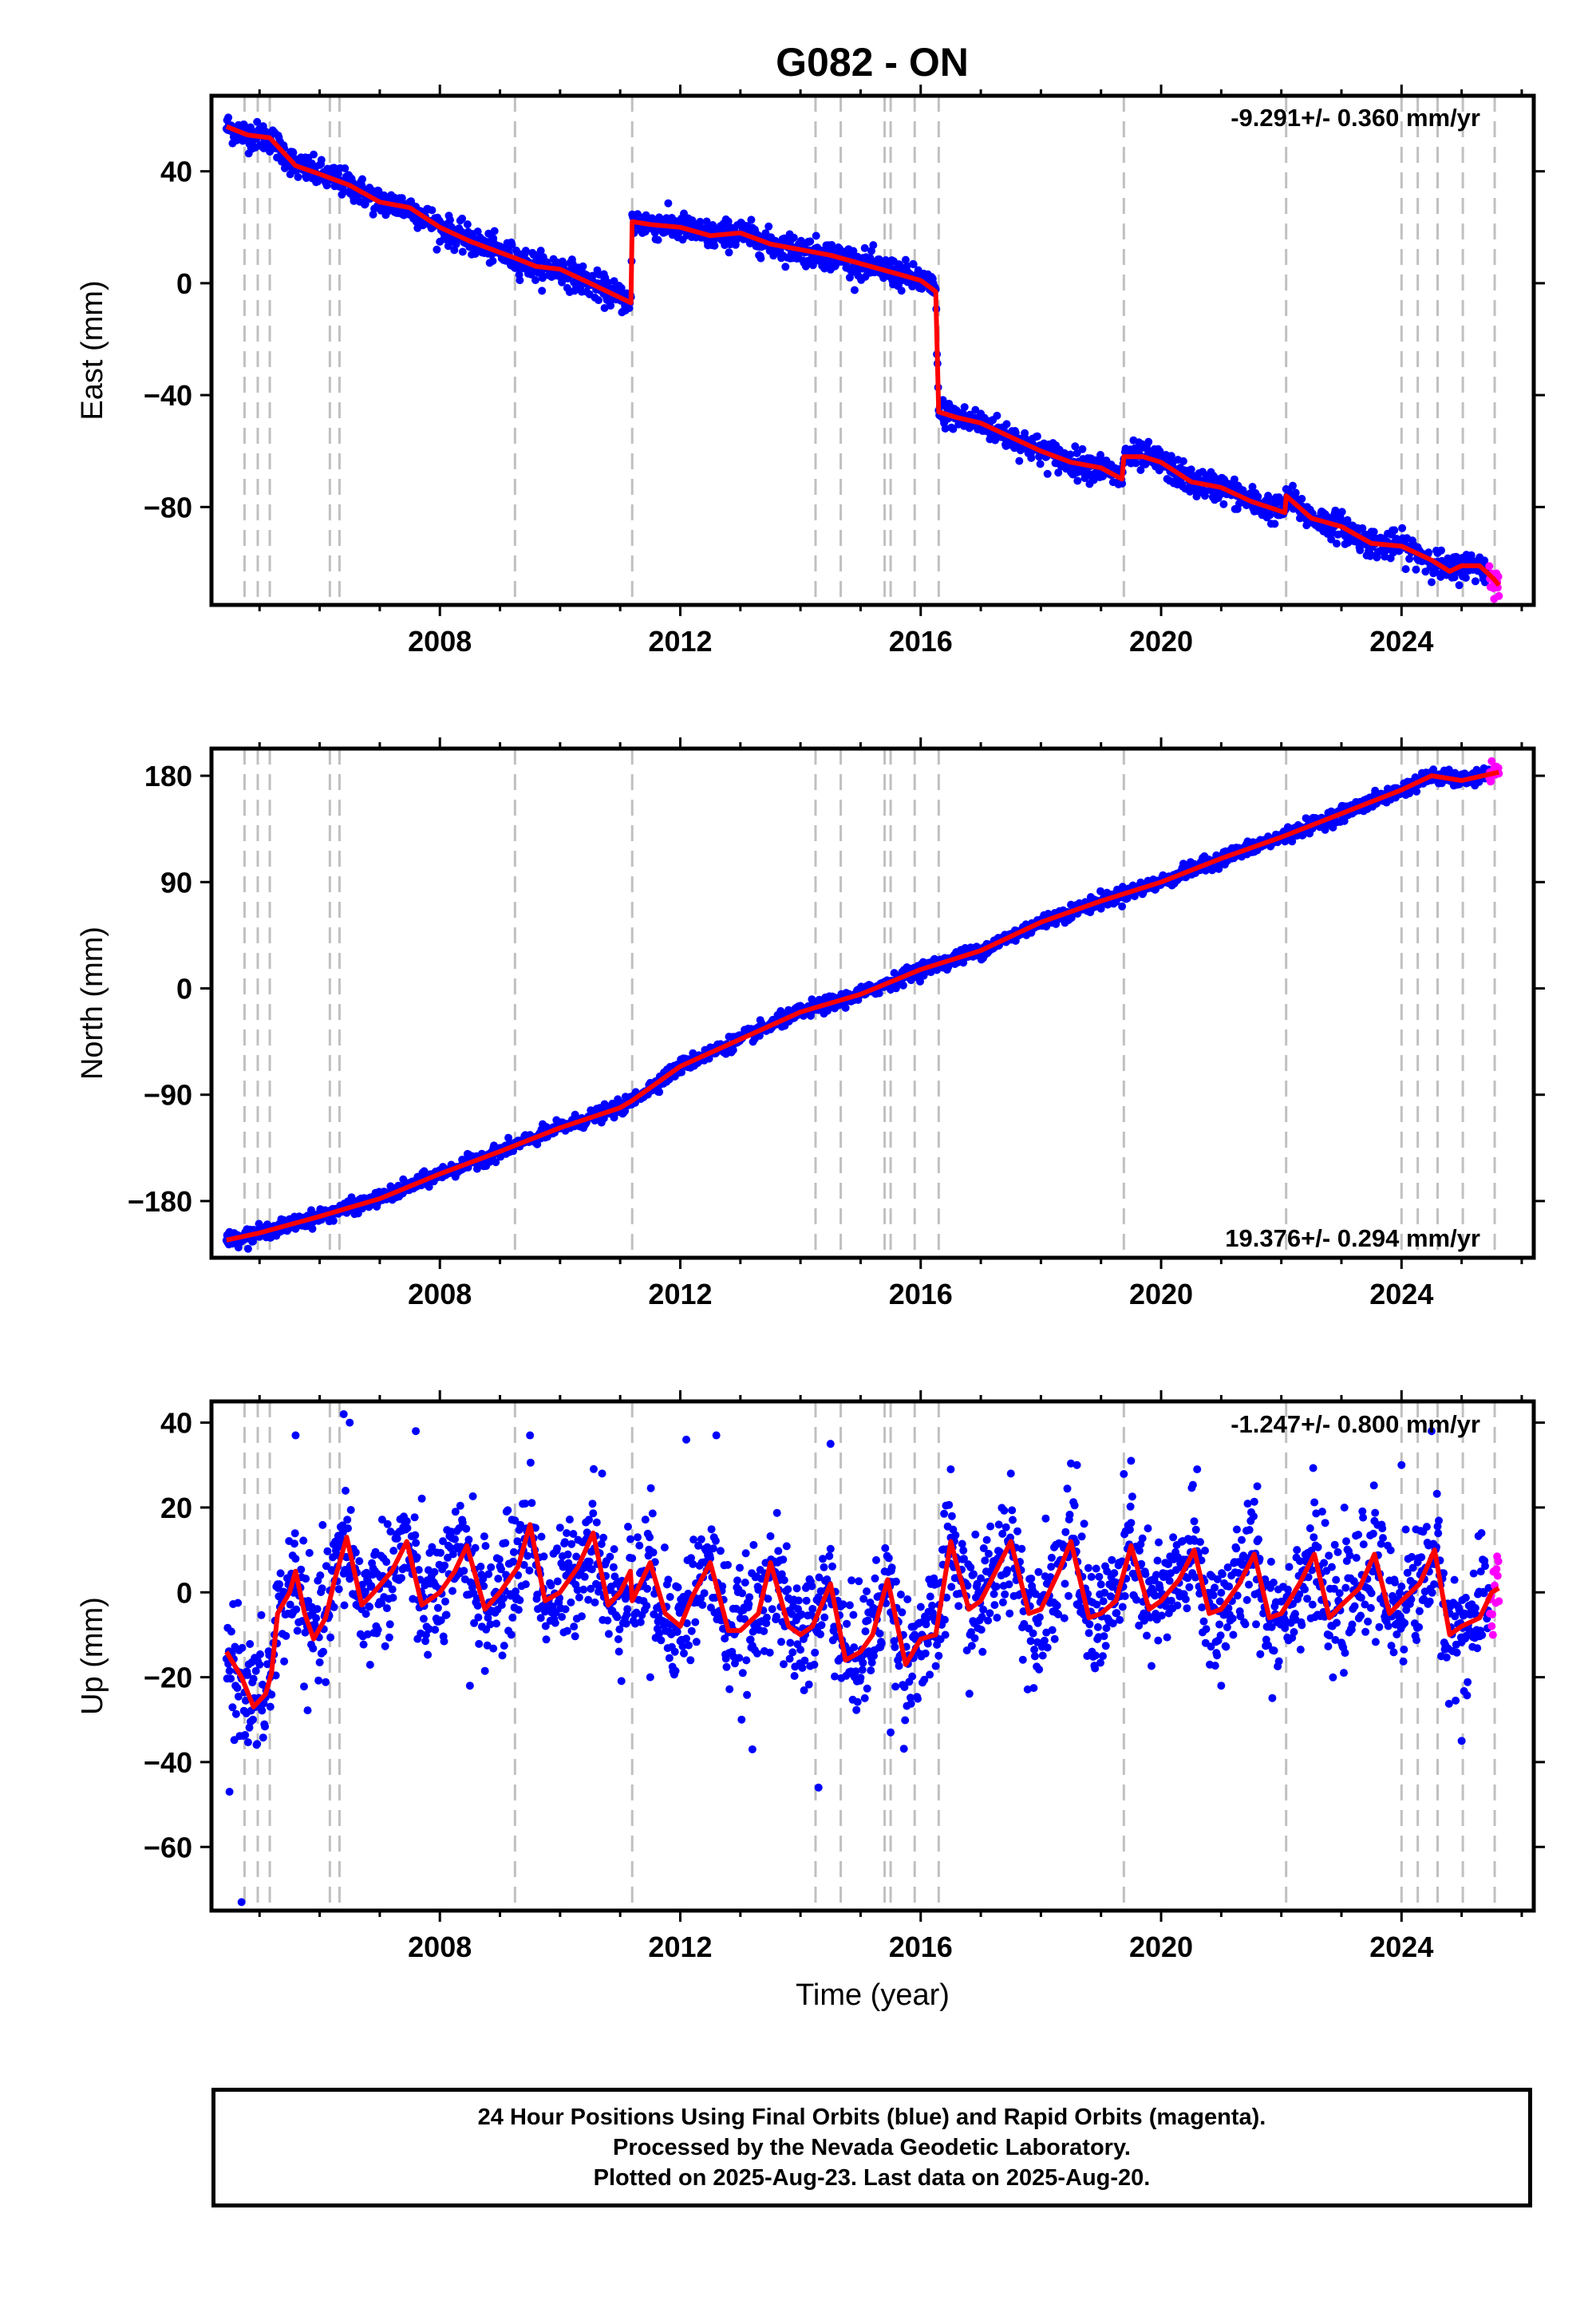 Image resolution: width=1596 pixels, height=2316 pixels. Describe the element at coordinates (92, 1003) in the screenshot. I see `y-axis-label: North (mm)` at that location.